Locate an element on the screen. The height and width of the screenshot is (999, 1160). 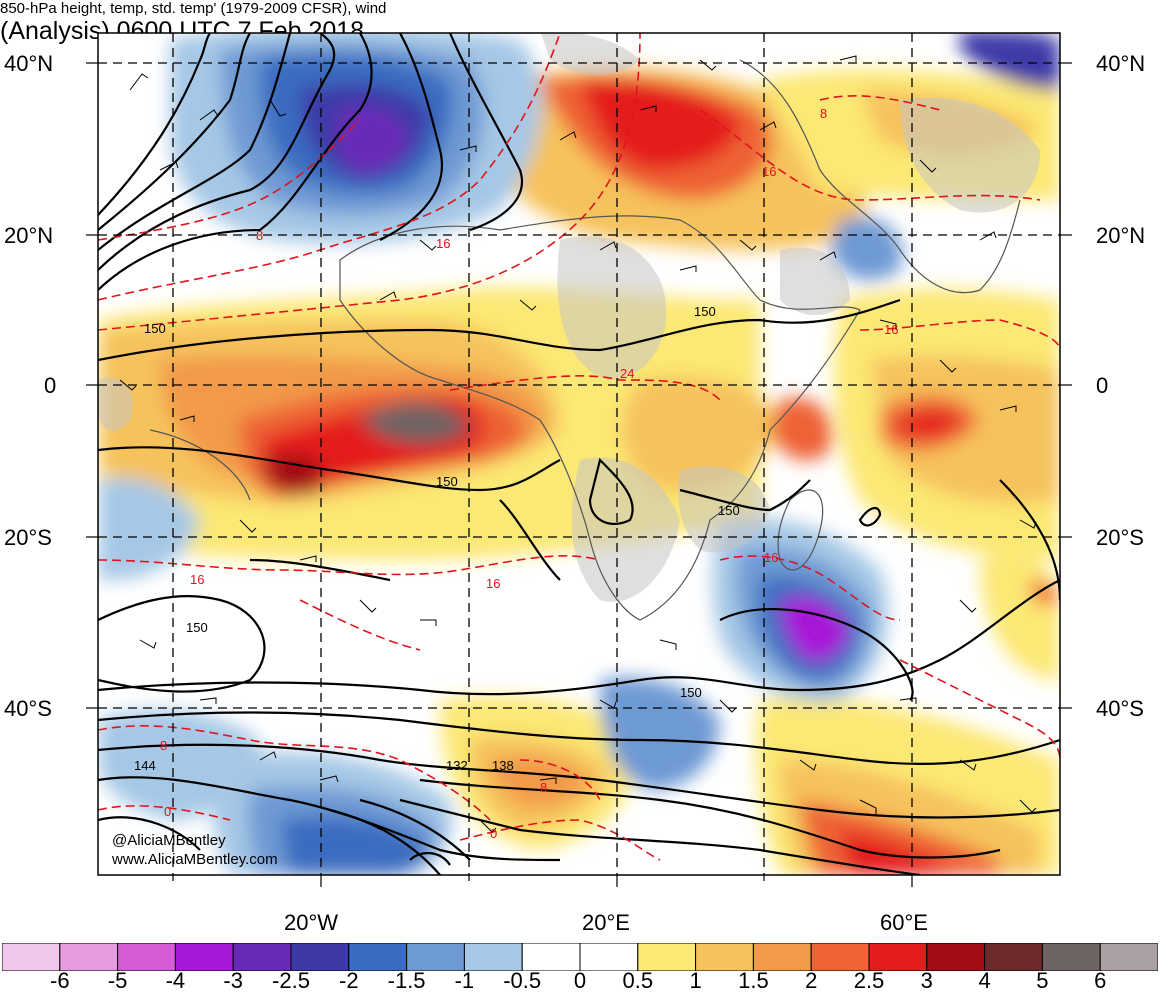
colorbar-tick-label: -1 is located at coordinates (464, 980).